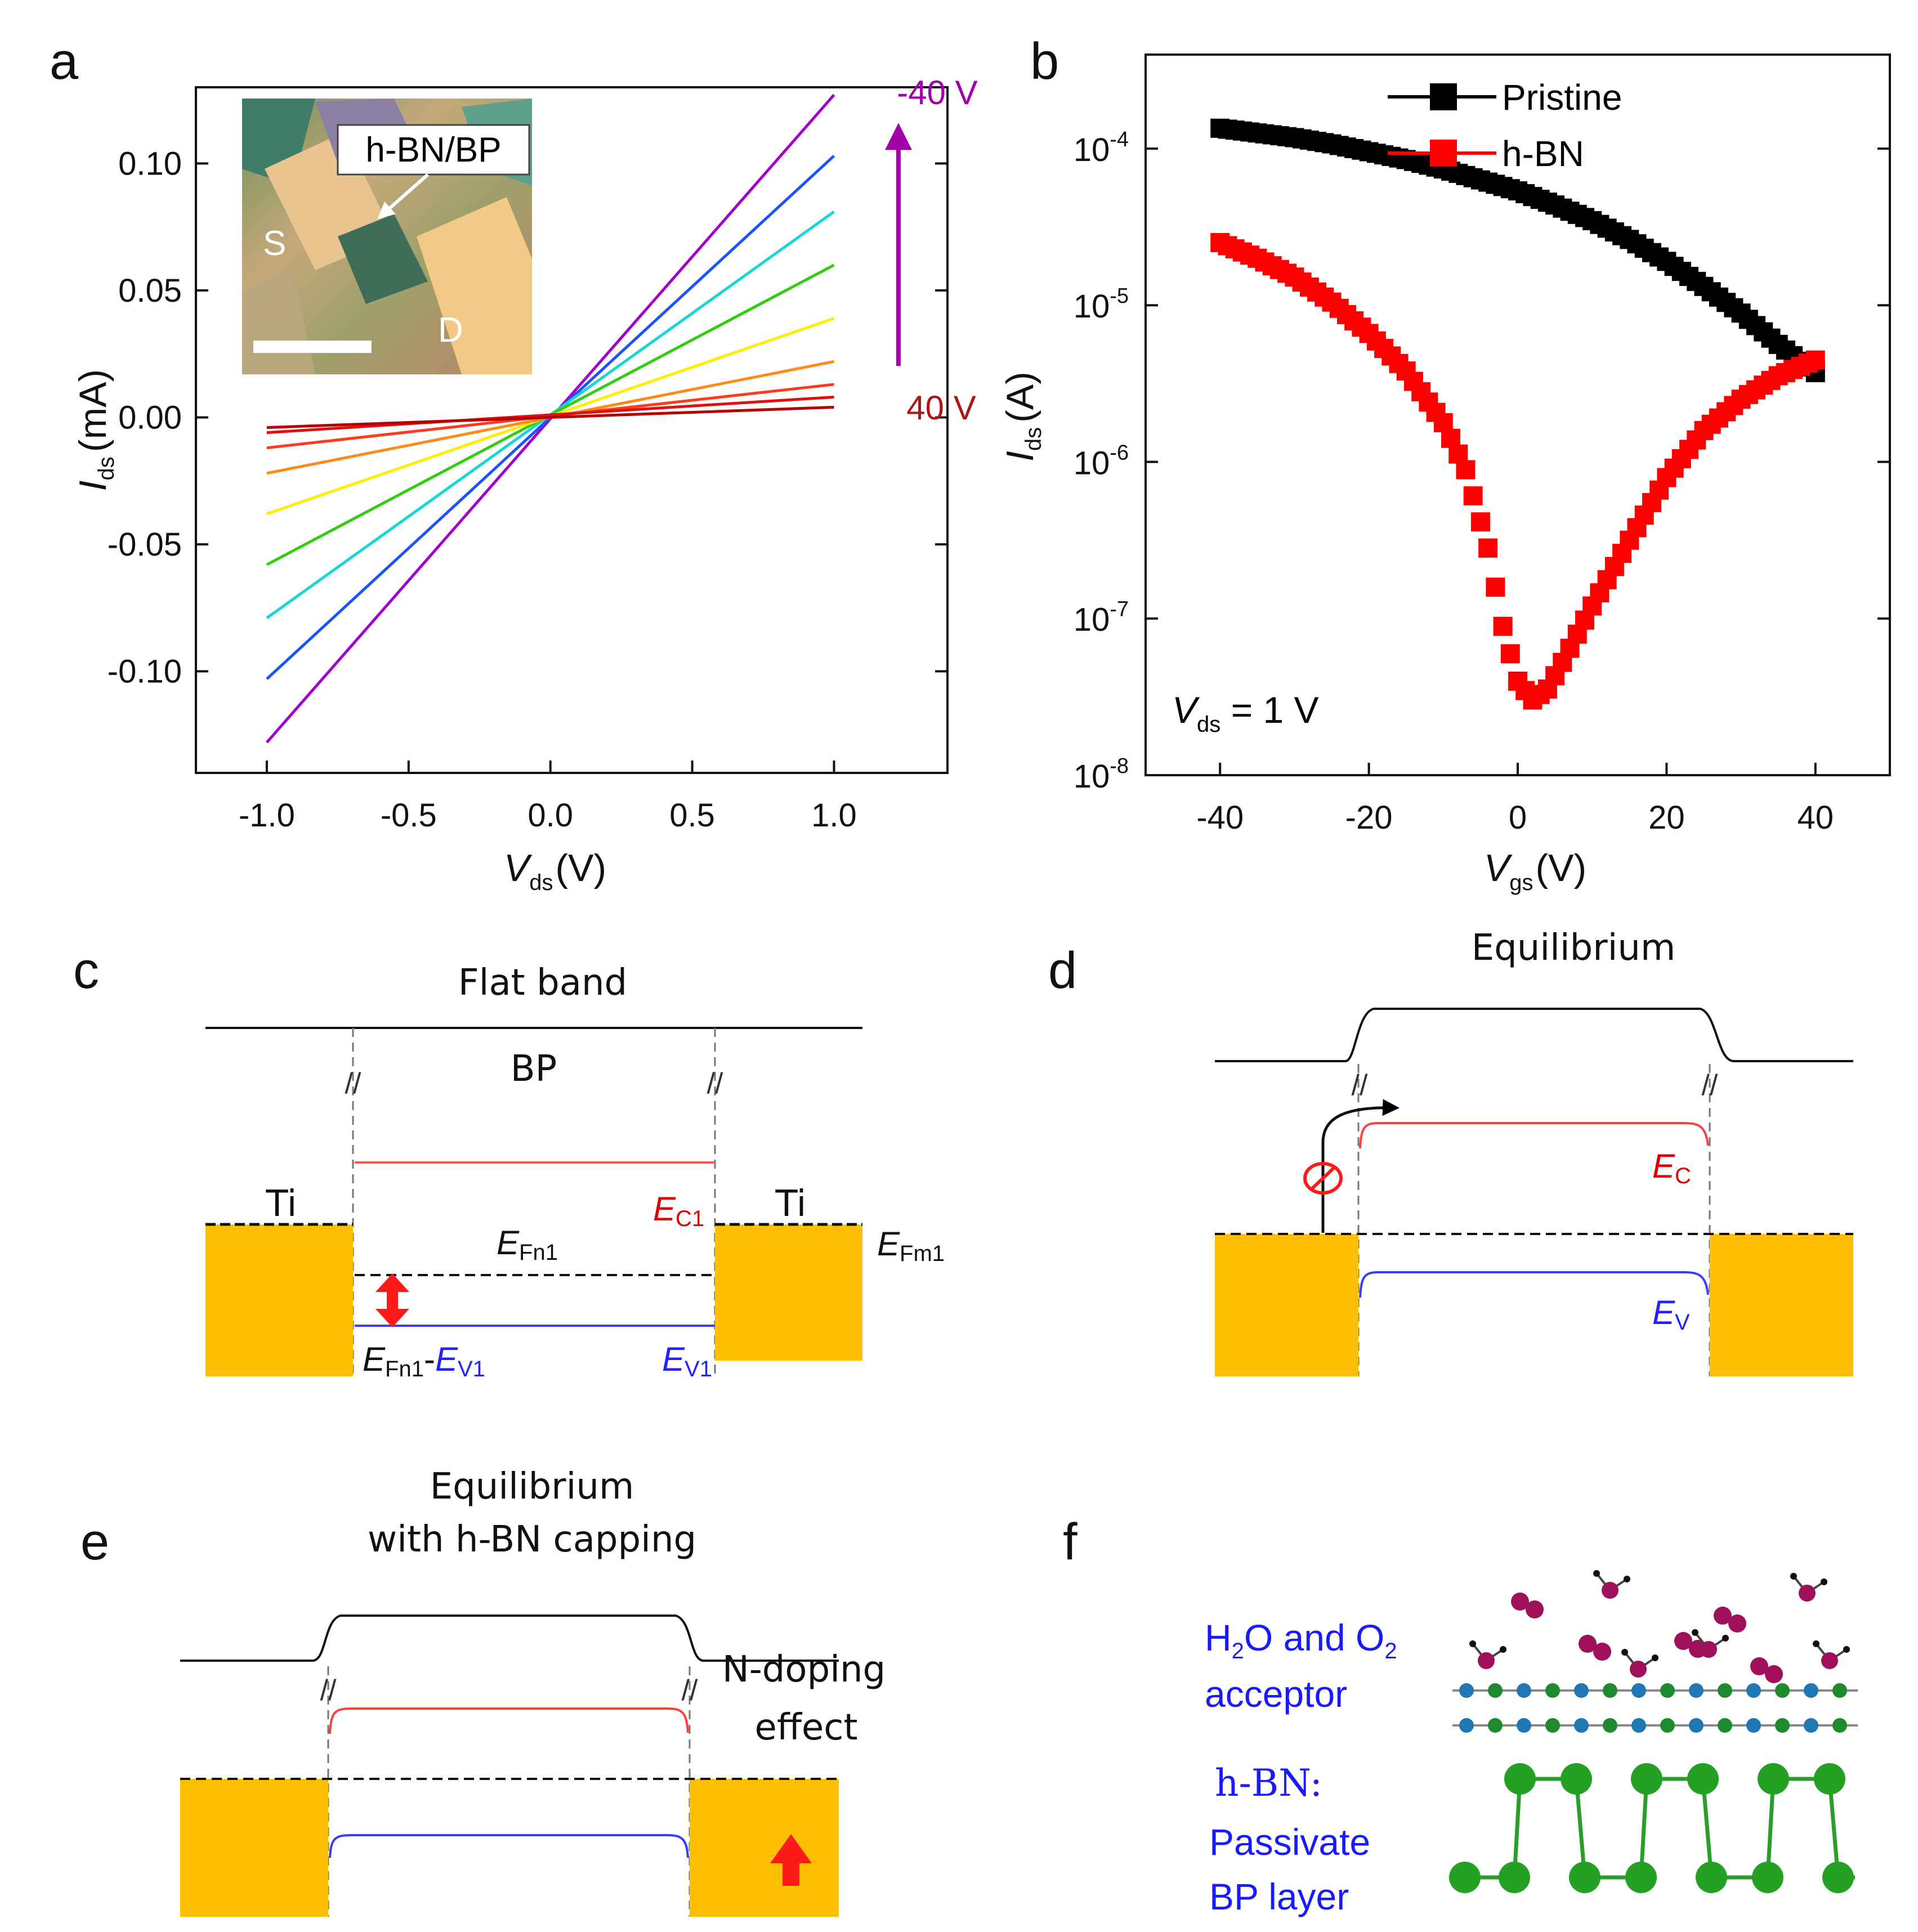 The height and width of the screenshot is (1932, 1918). What do you see at coordinates (509, 1846) in the screenshot?
I see `valence-band-e` at bounding box center [509, 1846].